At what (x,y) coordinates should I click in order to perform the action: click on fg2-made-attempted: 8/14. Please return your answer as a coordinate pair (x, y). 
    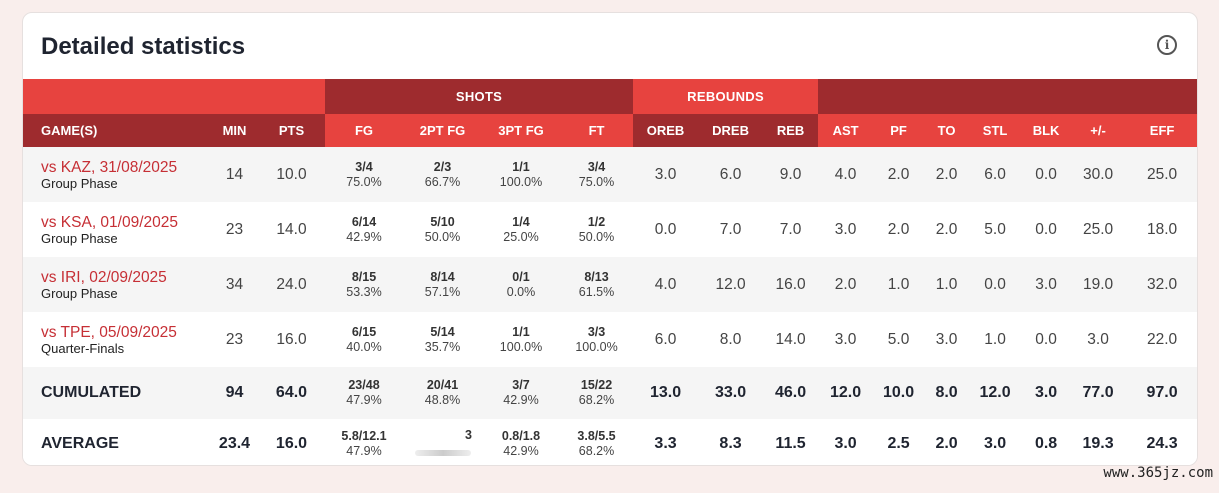
    Looking at the image, I should click on (442, 276).